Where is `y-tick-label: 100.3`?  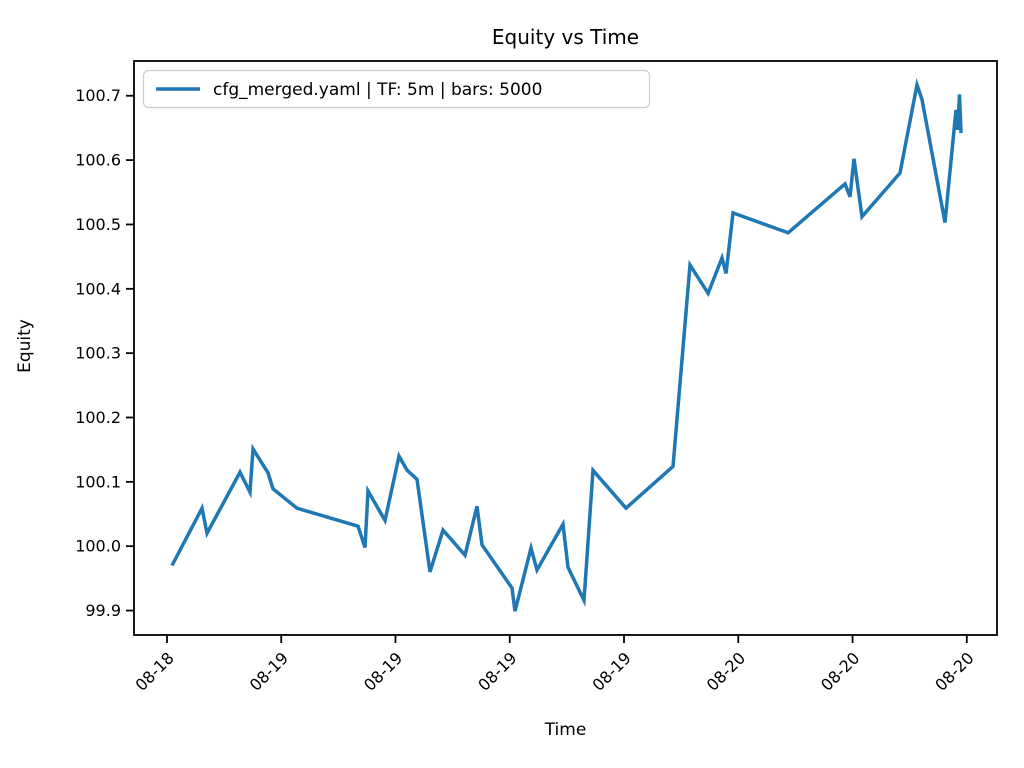
y-tick-label: 100.3 is located at coordinates (98, 353).